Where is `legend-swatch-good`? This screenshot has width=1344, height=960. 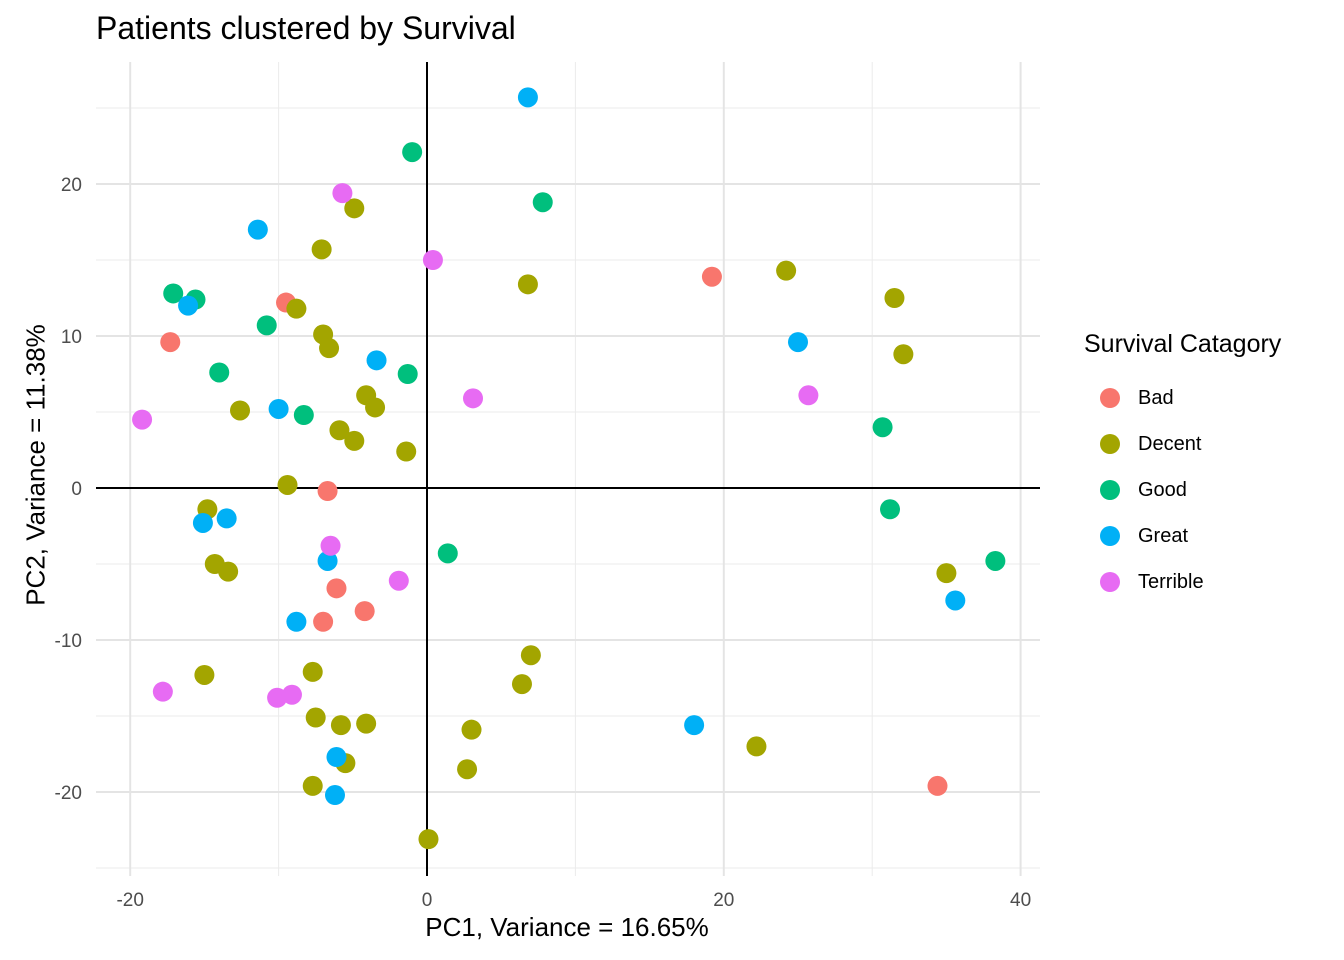
legend-swatch-good is located at coordinates (1110, 490).